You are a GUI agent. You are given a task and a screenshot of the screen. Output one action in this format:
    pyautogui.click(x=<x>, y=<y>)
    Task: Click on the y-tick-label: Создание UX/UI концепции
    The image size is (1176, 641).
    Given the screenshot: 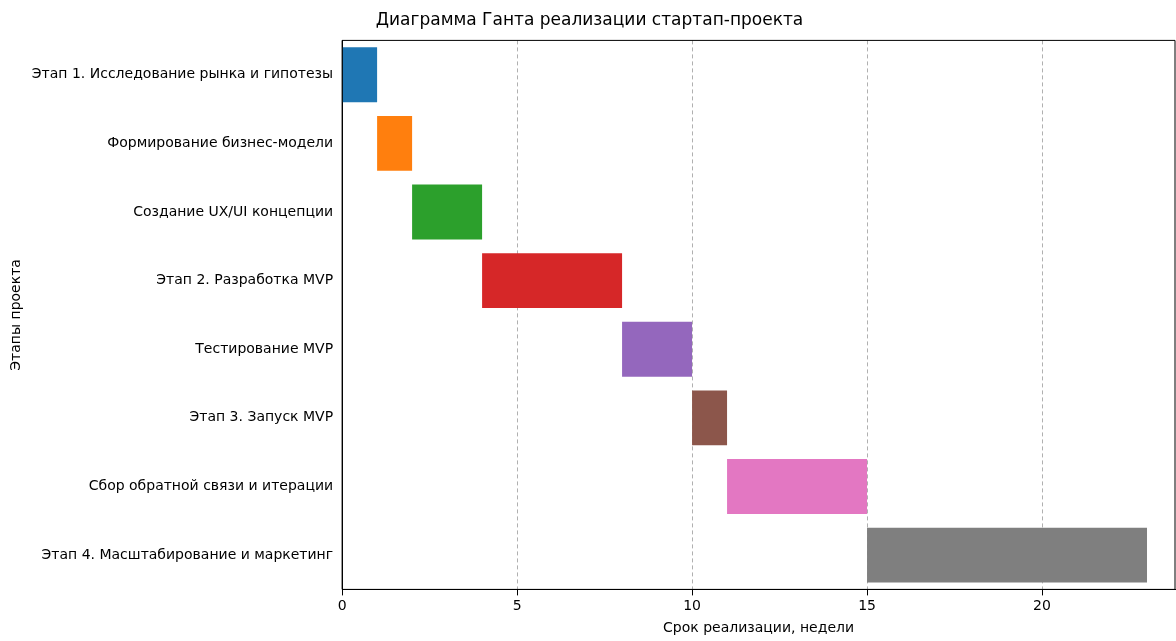 What is the action you would take?
    pyautogui.click(x=233, y=210)
    